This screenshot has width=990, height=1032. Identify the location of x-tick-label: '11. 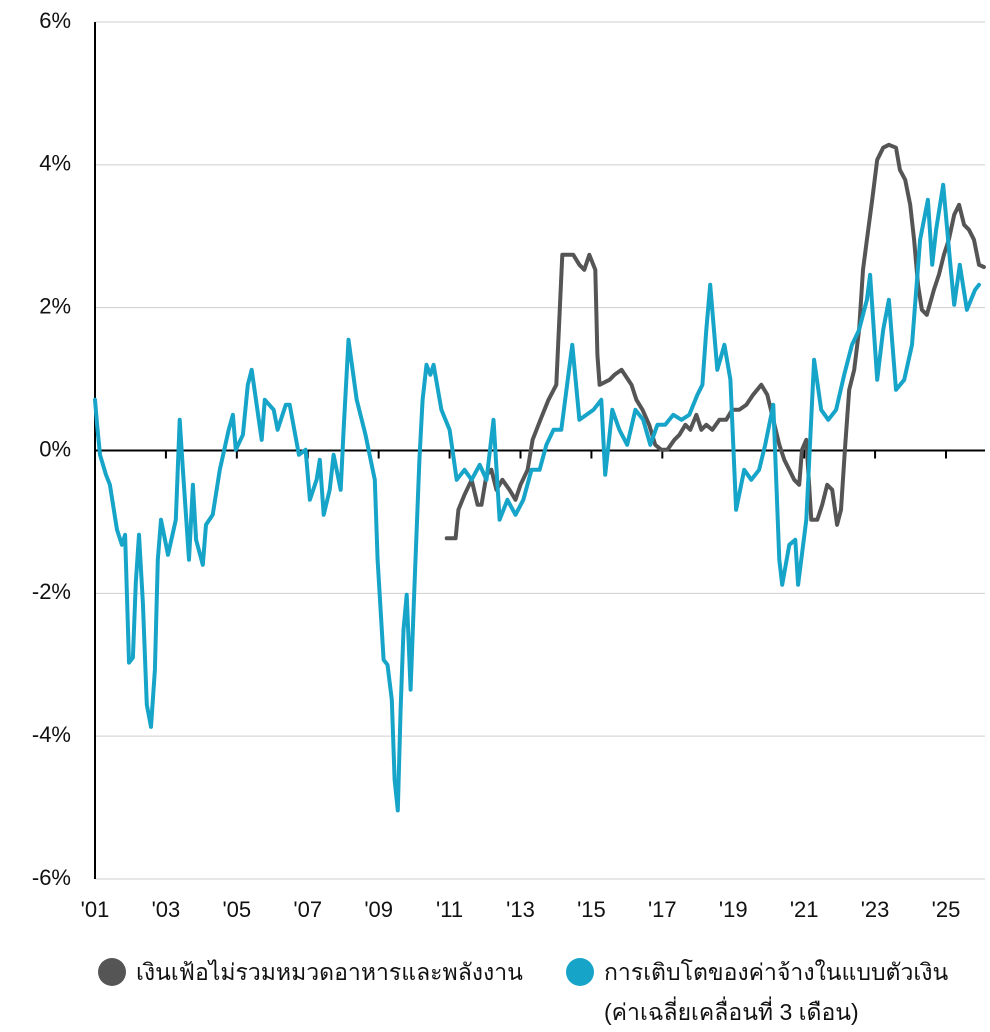
(449, 909).